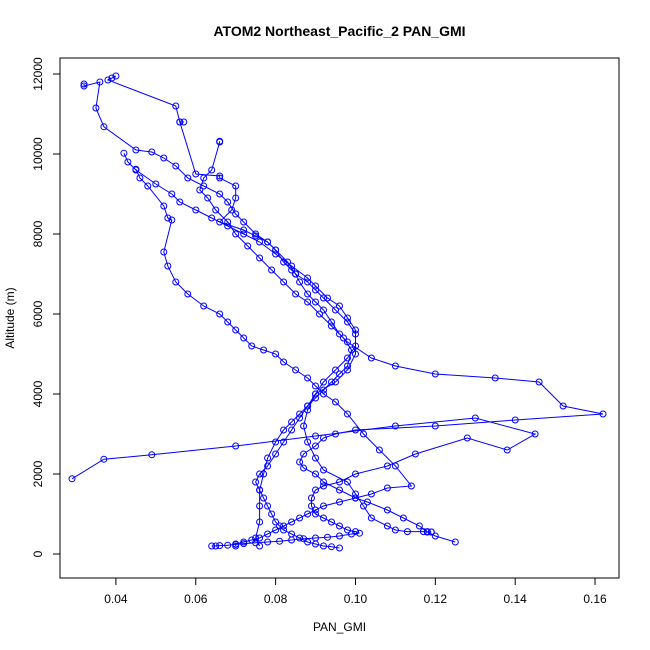  Describe the element at coordinates (339, 627) in the screenshot. I see `x-axis-label: PAN_GMI` at that location.